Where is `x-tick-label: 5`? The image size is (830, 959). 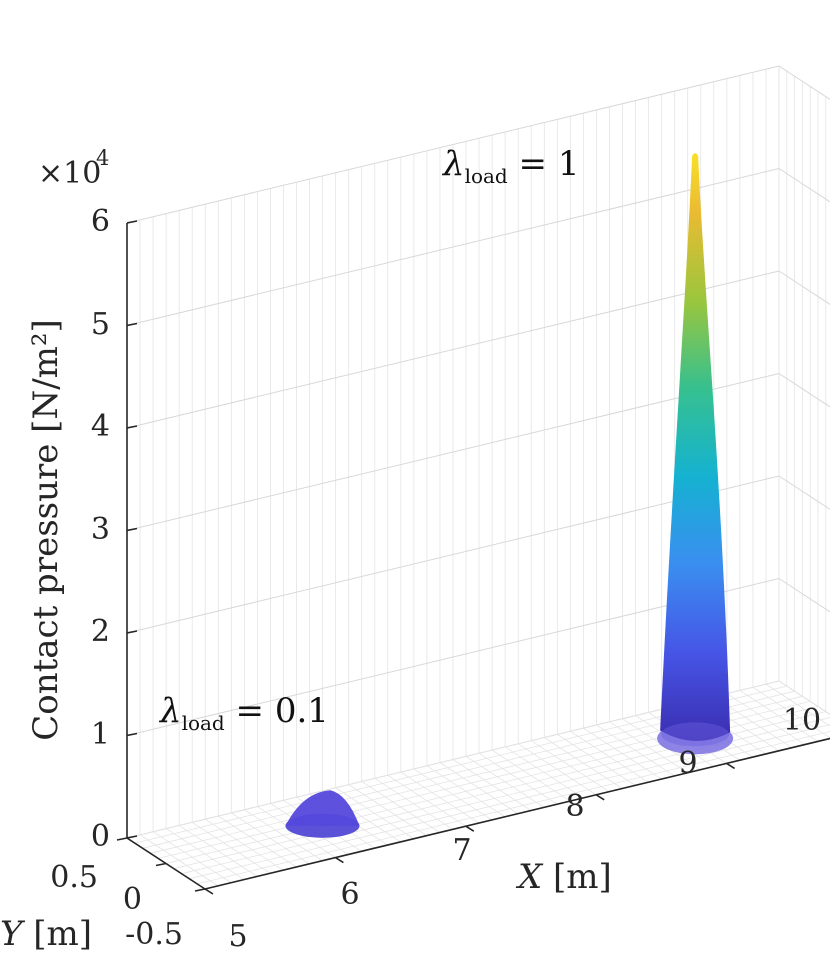
x-tick-label: 5 is located at coordinates (237, 936).